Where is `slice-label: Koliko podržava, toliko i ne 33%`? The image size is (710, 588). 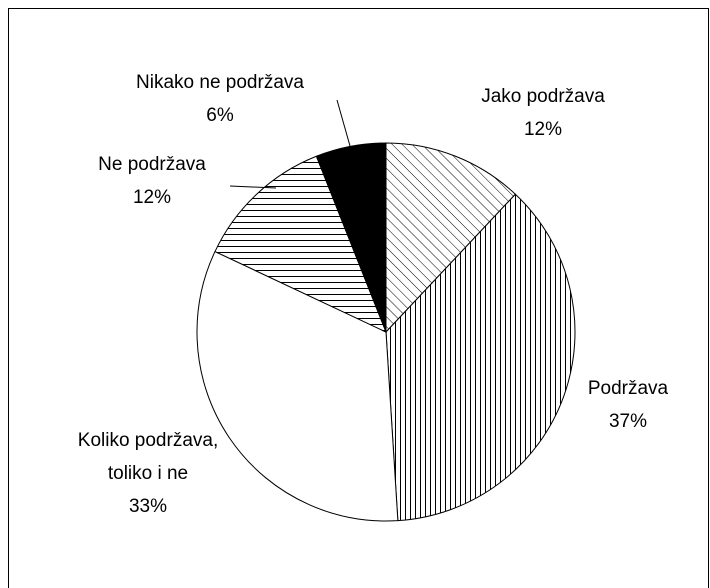 slice-label: Koliko podržava, toliko i ne 33% is located at coordinates (148, 473).